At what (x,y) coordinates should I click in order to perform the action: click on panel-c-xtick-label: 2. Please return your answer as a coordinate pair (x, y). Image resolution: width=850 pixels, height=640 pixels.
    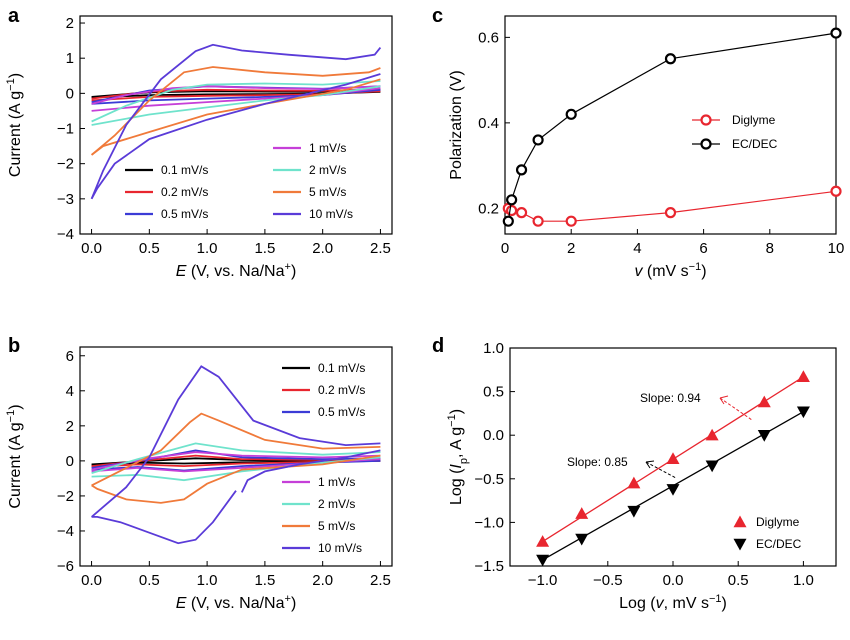
    Looking at the image, I should click on (571, 248).